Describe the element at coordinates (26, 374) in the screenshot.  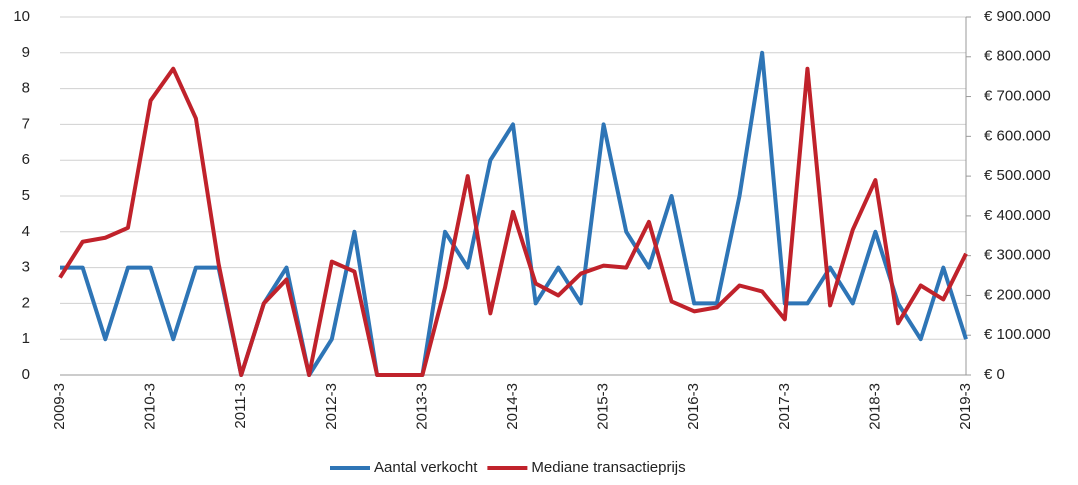
I see `y-tick-label: 0` at that location.